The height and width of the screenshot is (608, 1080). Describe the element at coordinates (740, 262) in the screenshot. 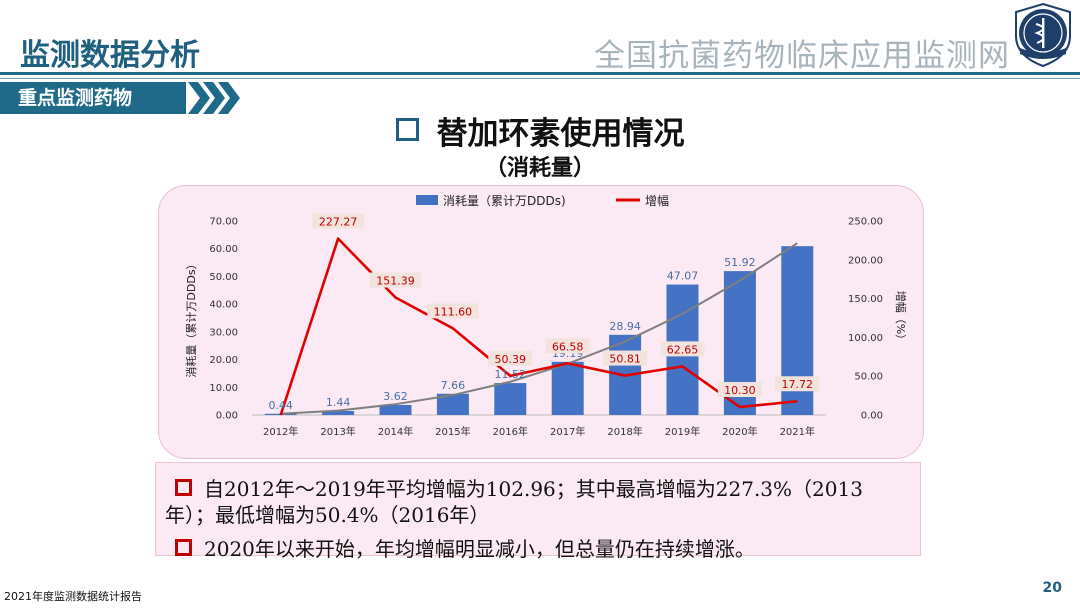

I see `bar-data-label: 51.92` at that location.